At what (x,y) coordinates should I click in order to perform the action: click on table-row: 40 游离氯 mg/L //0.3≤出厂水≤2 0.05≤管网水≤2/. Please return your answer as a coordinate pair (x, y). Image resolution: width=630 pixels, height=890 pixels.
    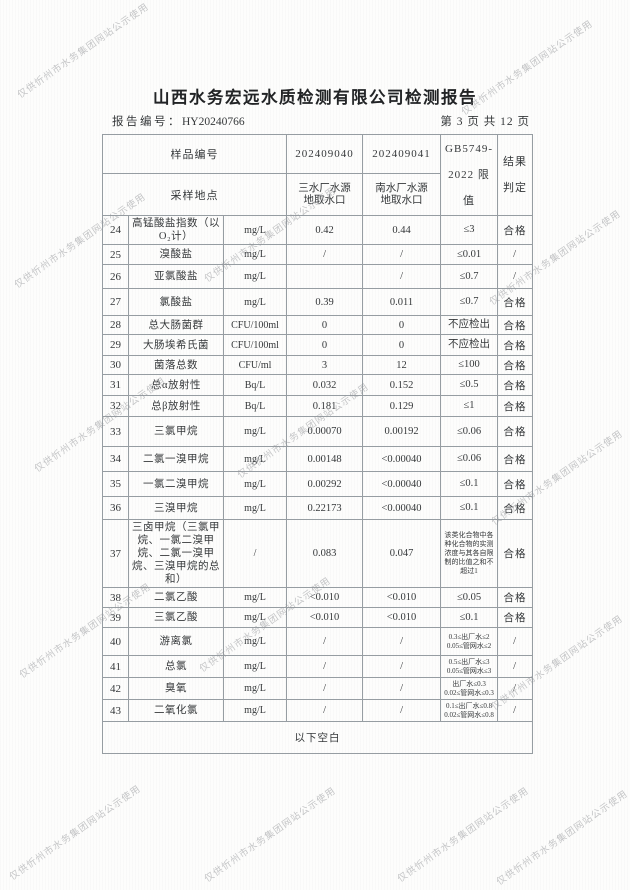
    Looking at the image, I should click on (318, 641).